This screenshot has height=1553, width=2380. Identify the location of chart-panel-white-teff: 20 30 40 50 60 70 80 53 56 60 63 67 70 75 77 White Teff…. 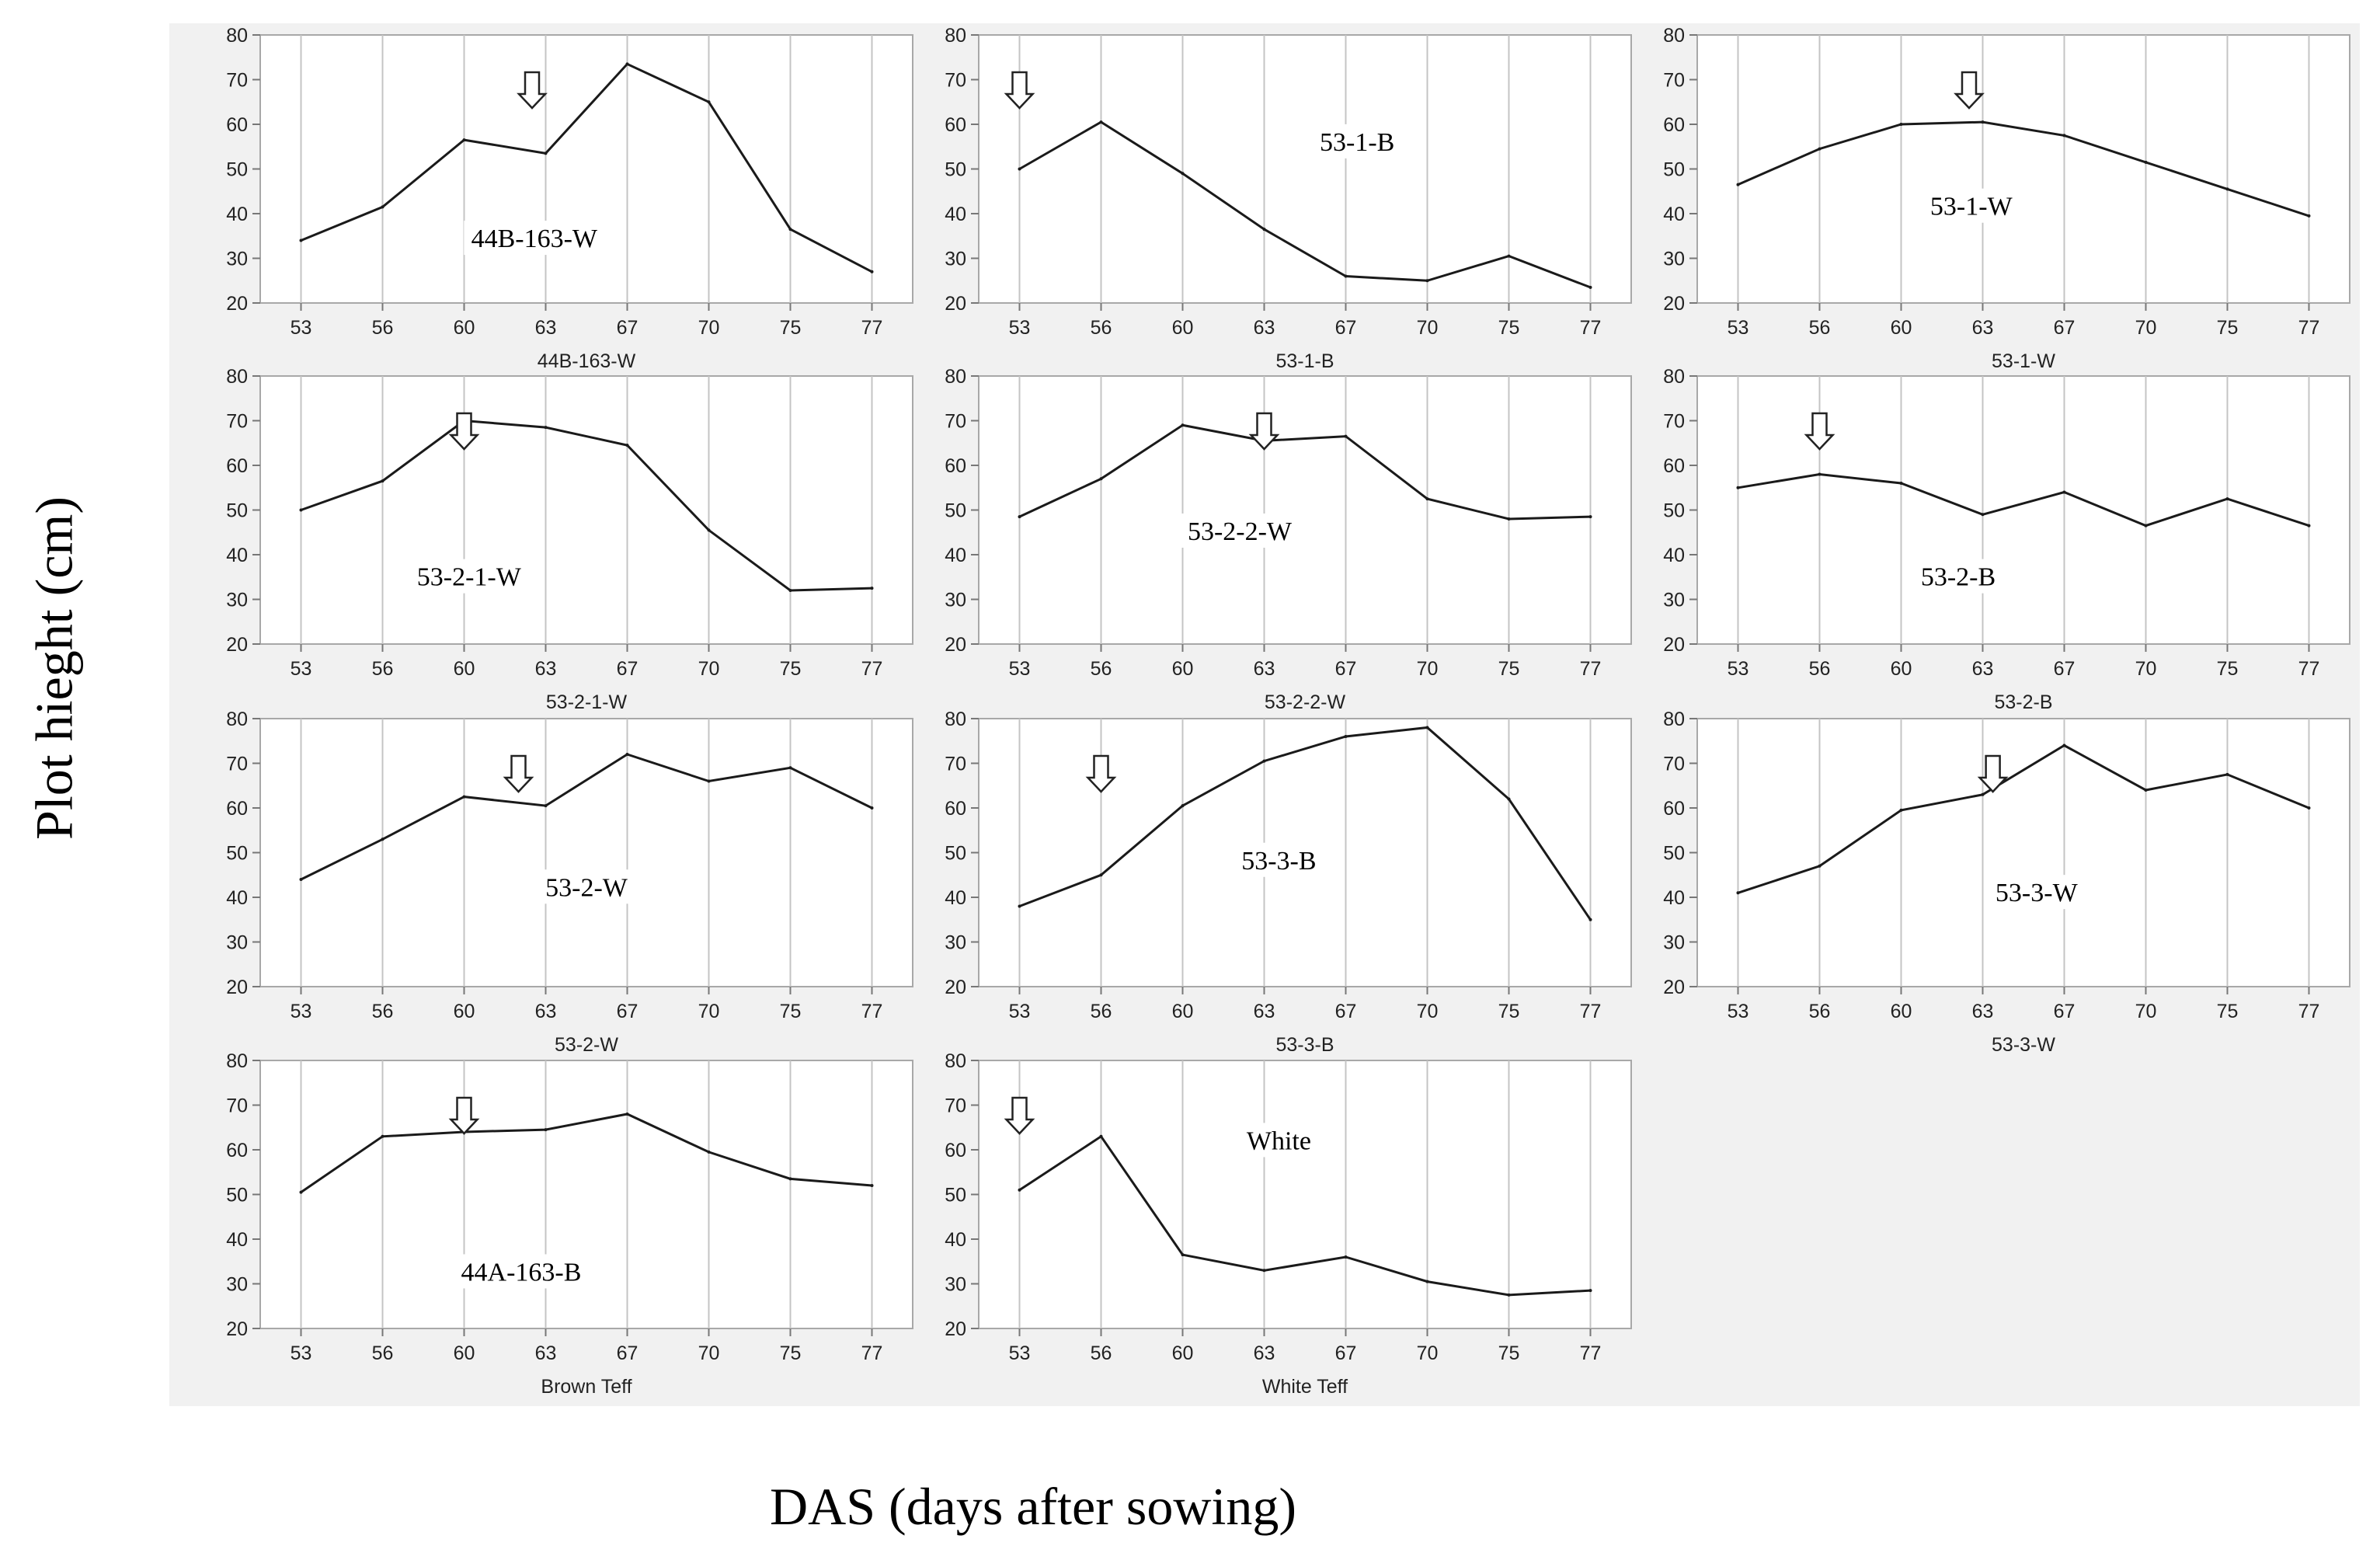
(1289, 1224).